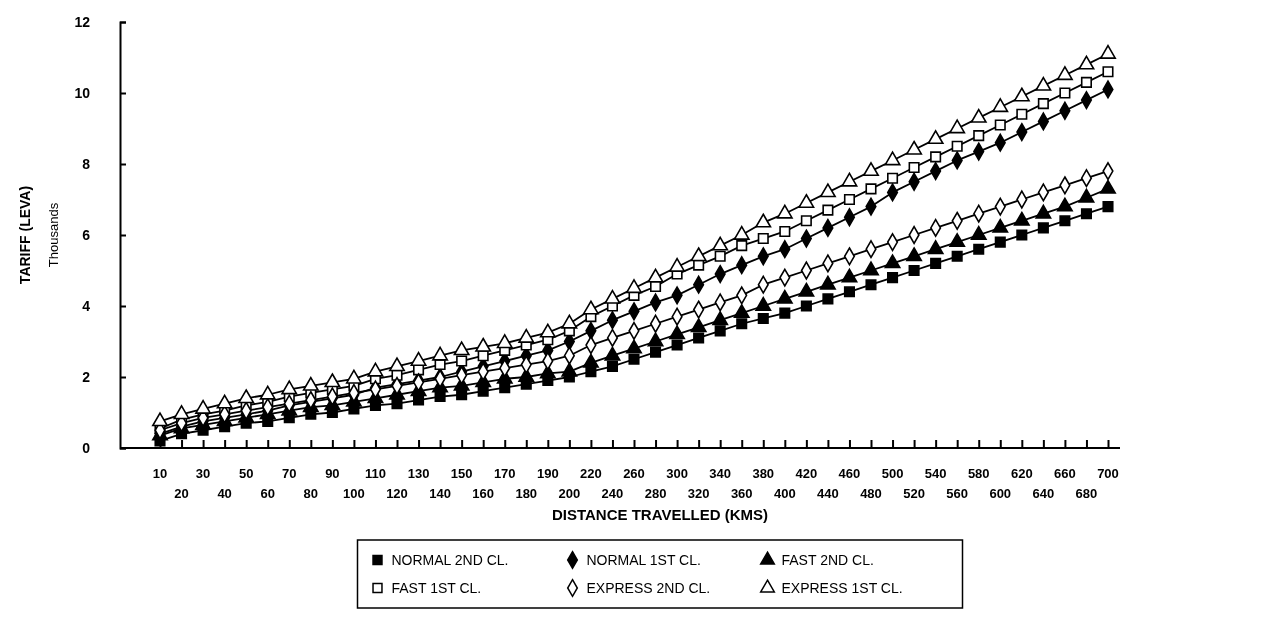  Describe the element at coordinates (483, 493) in the screenshot. I see `x-tick-label: 160` at that location.